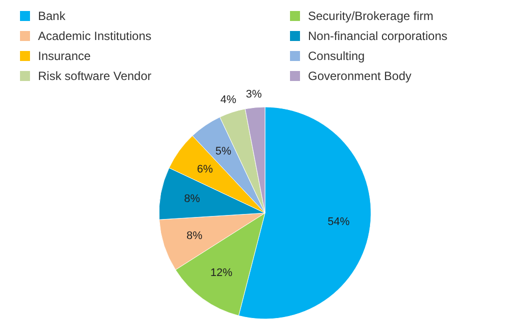 The height and width of the screenshot is (326, 531). I want to click on data-label: 3%, so click(254, 94).